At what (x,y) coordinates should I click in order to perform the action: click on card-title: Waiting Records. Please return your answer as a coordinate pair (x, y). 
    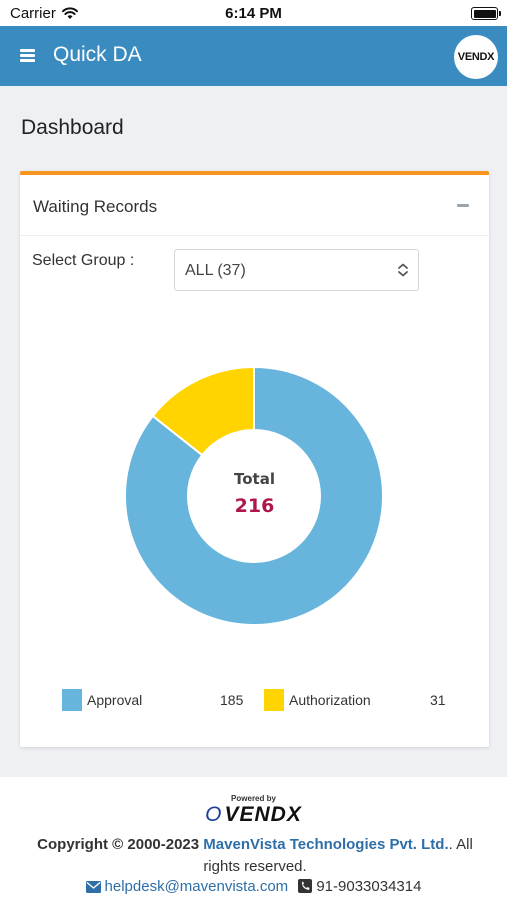
    Looking at the image, I should click on (95, 206).